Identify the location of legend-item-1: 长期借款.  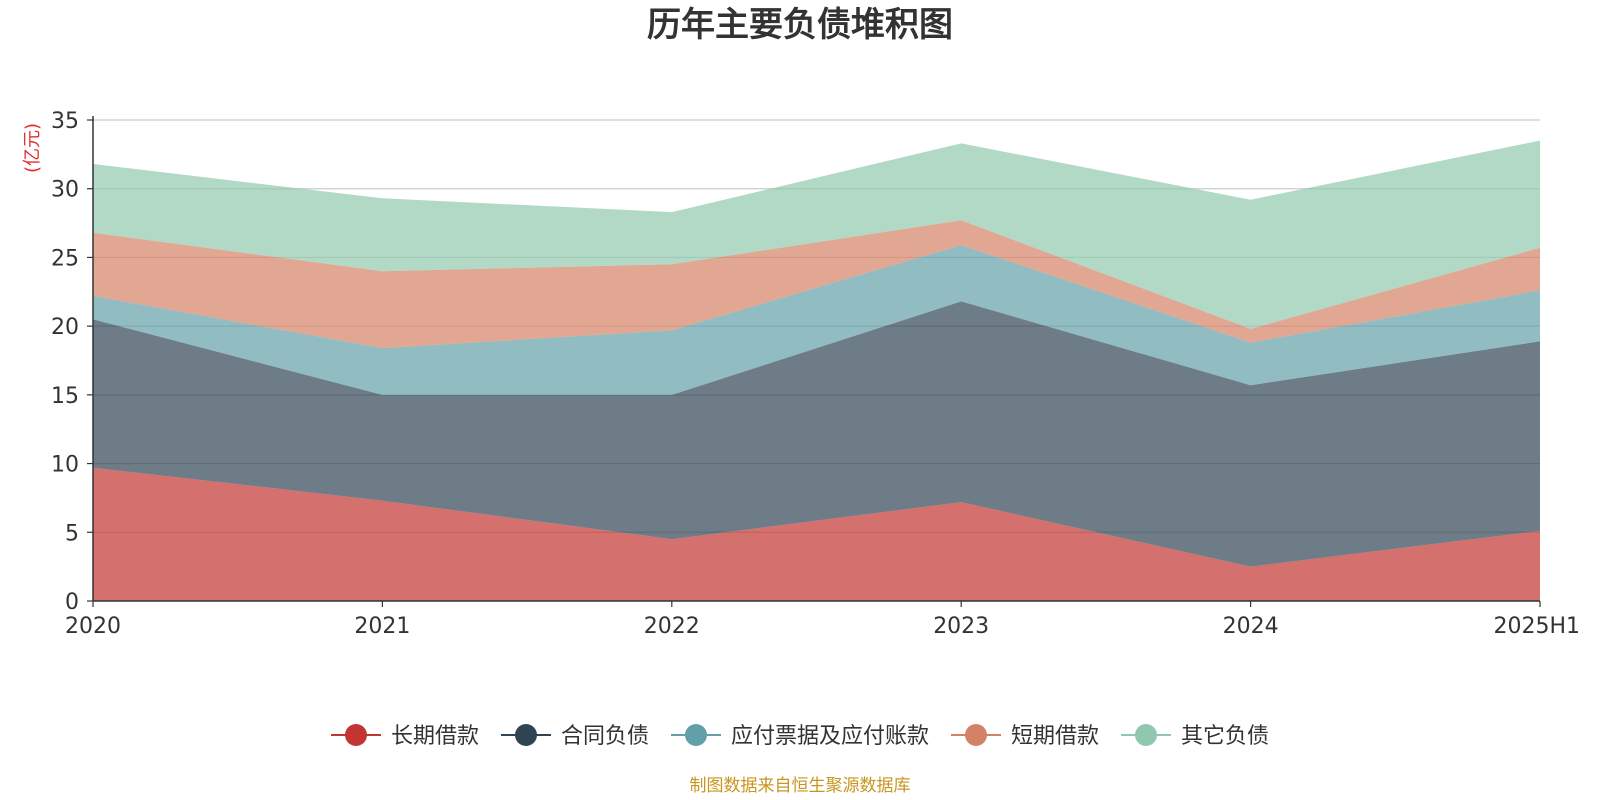
(405, 736).